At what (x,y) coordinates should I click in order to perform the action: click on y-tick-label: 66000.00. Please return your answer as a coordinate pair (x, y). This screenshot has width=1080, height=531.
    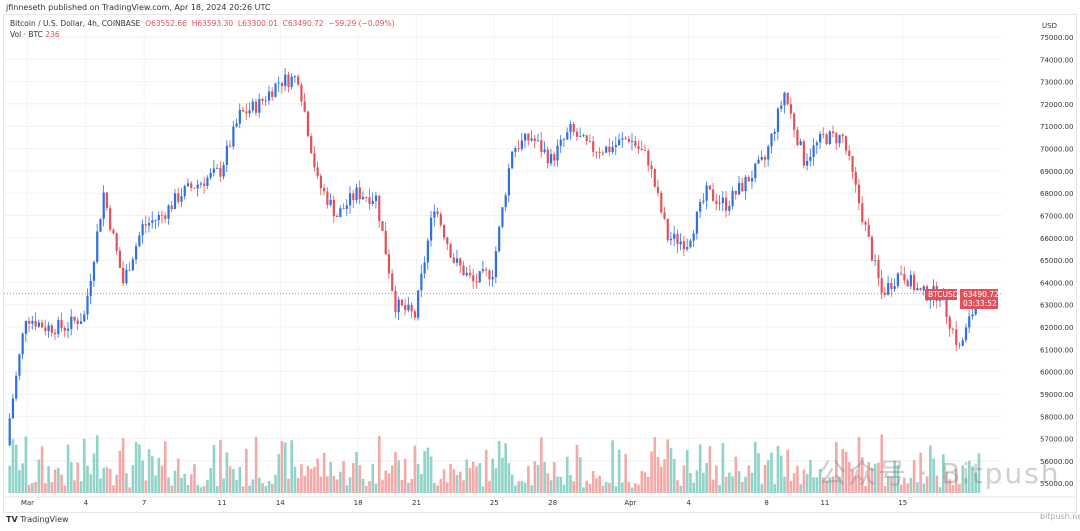
    Looking at the image, I should click on (1056, 239).